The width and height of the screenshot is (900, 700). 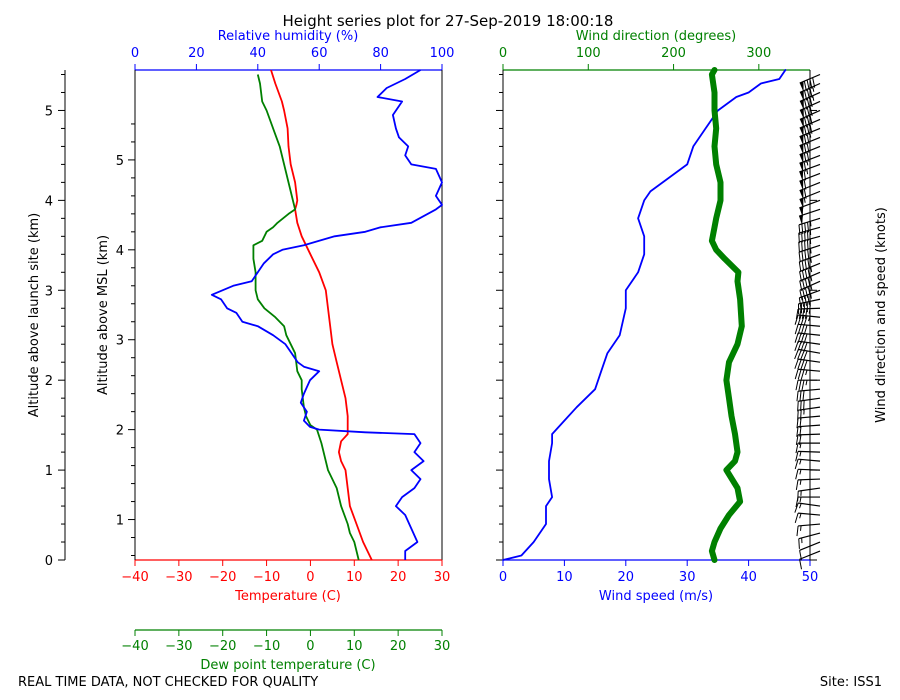 I want to click on humidity-axis-label: Relative humidity (%), so click(x=288, y=36).